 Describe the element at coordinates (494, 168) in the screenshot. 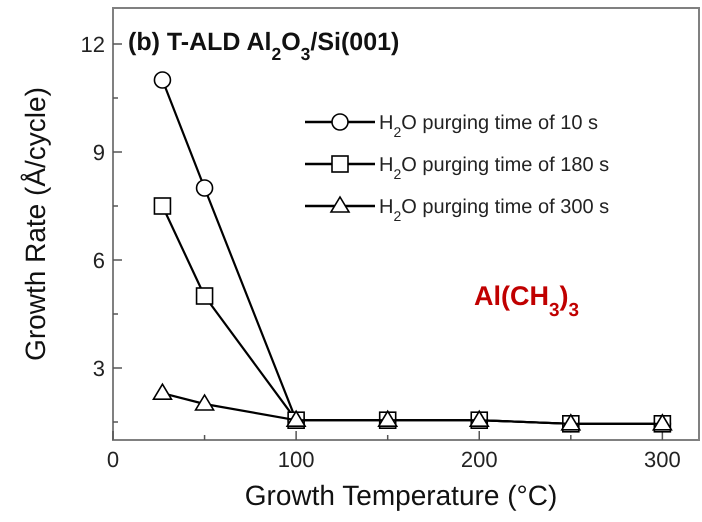

I see `legend-label: H$_{2}$O purging time of 180 s` at that location.